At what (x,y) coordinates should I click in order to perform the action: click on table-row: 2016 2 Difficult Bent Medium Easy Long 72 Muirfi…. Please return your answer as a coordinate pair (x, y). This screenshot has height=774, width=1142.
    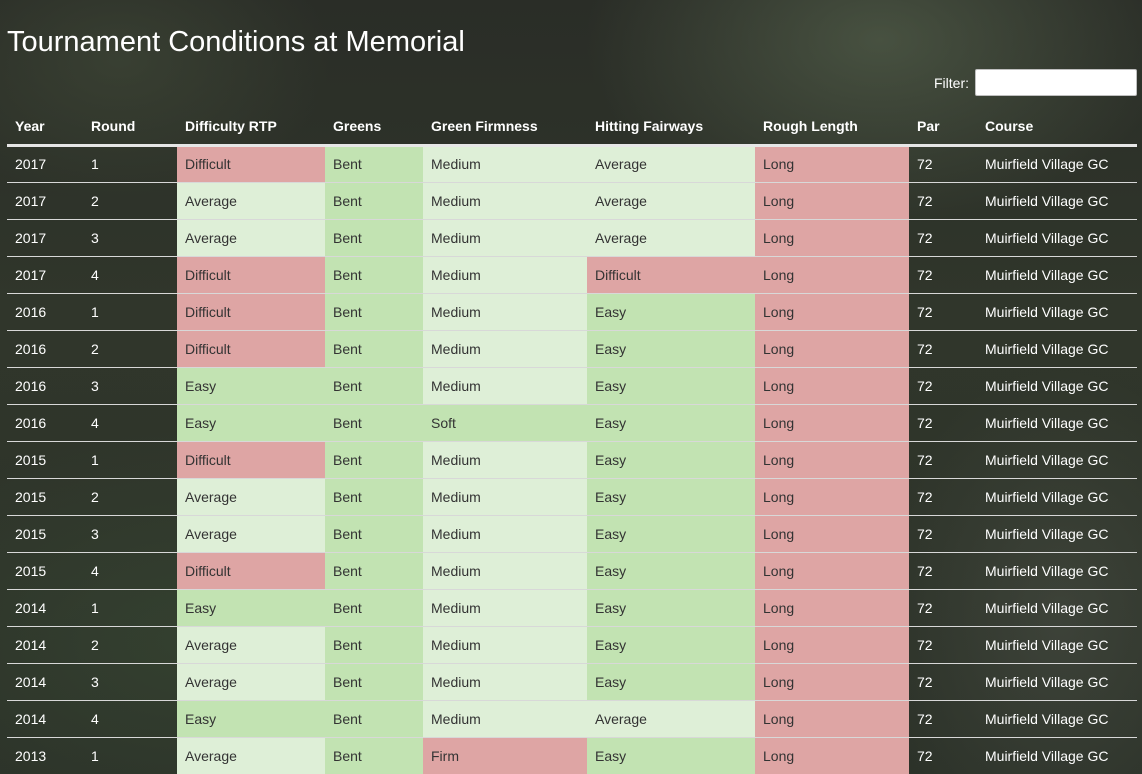
    Looking at the image, I should click on (572, 349).